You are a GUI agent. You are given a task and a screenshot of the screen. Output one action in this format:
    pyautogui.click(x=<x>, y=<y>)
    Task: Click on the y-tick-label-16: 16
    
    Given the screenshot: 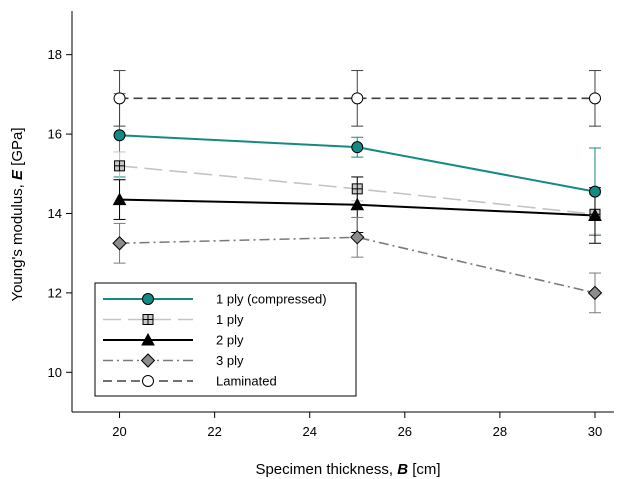 What is the action you would take?
    pyautogui.click(x=55, y=134)
    